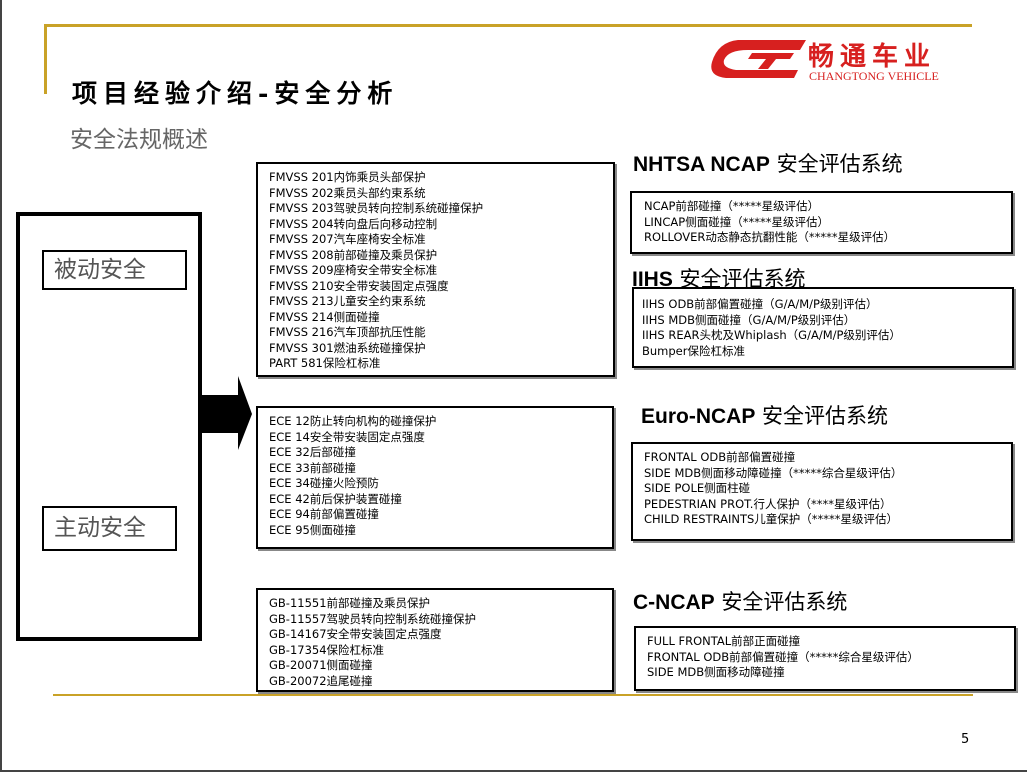 The width and height of the screenshot is (1030, 775). I want to click on list-item: FMVSS 204转向盘后向移动控制, so click(353, 223).